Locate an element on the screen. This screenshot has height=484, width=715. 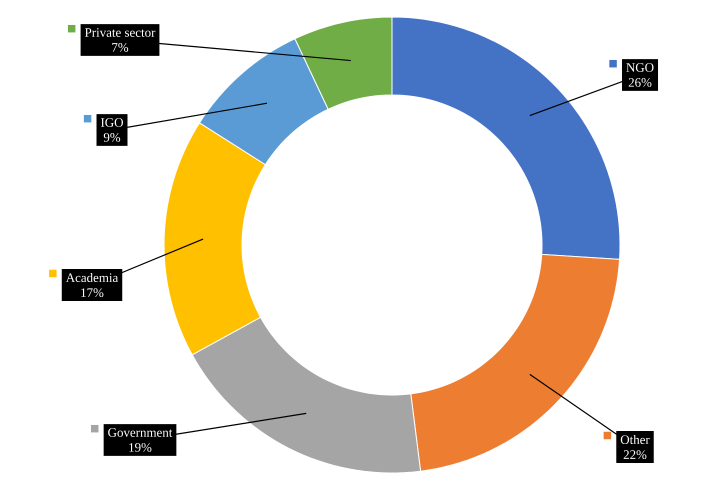
data-label: 7% is located at coordinates (120, 47).